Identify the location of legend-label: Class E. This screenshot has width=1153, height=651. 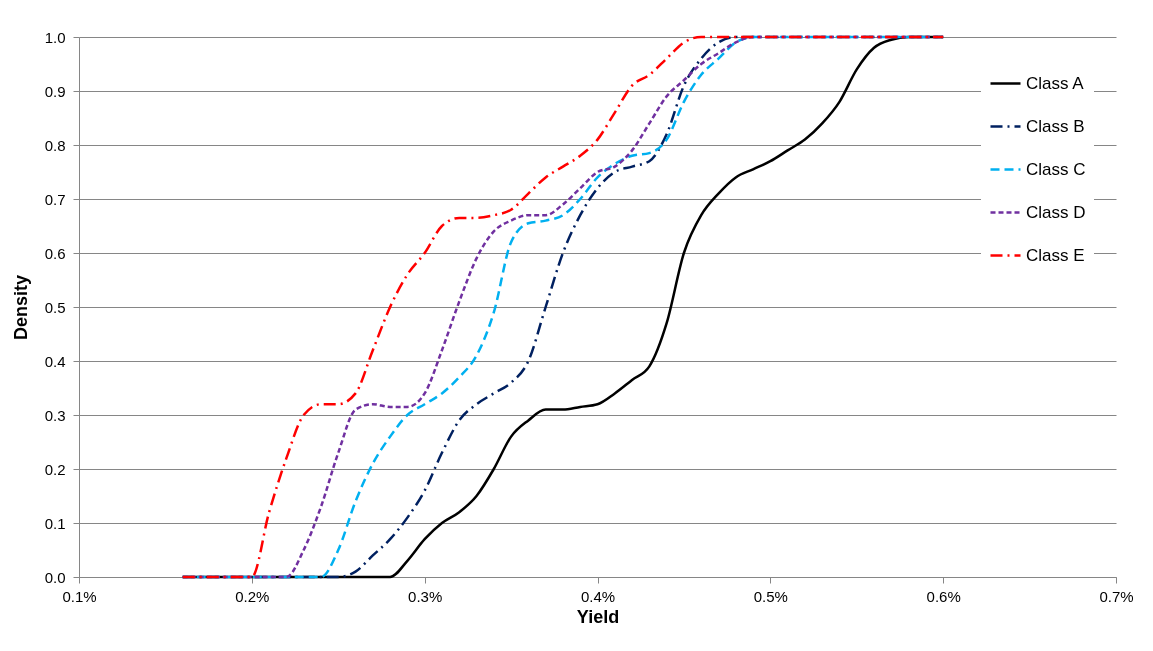
(1055, 255).